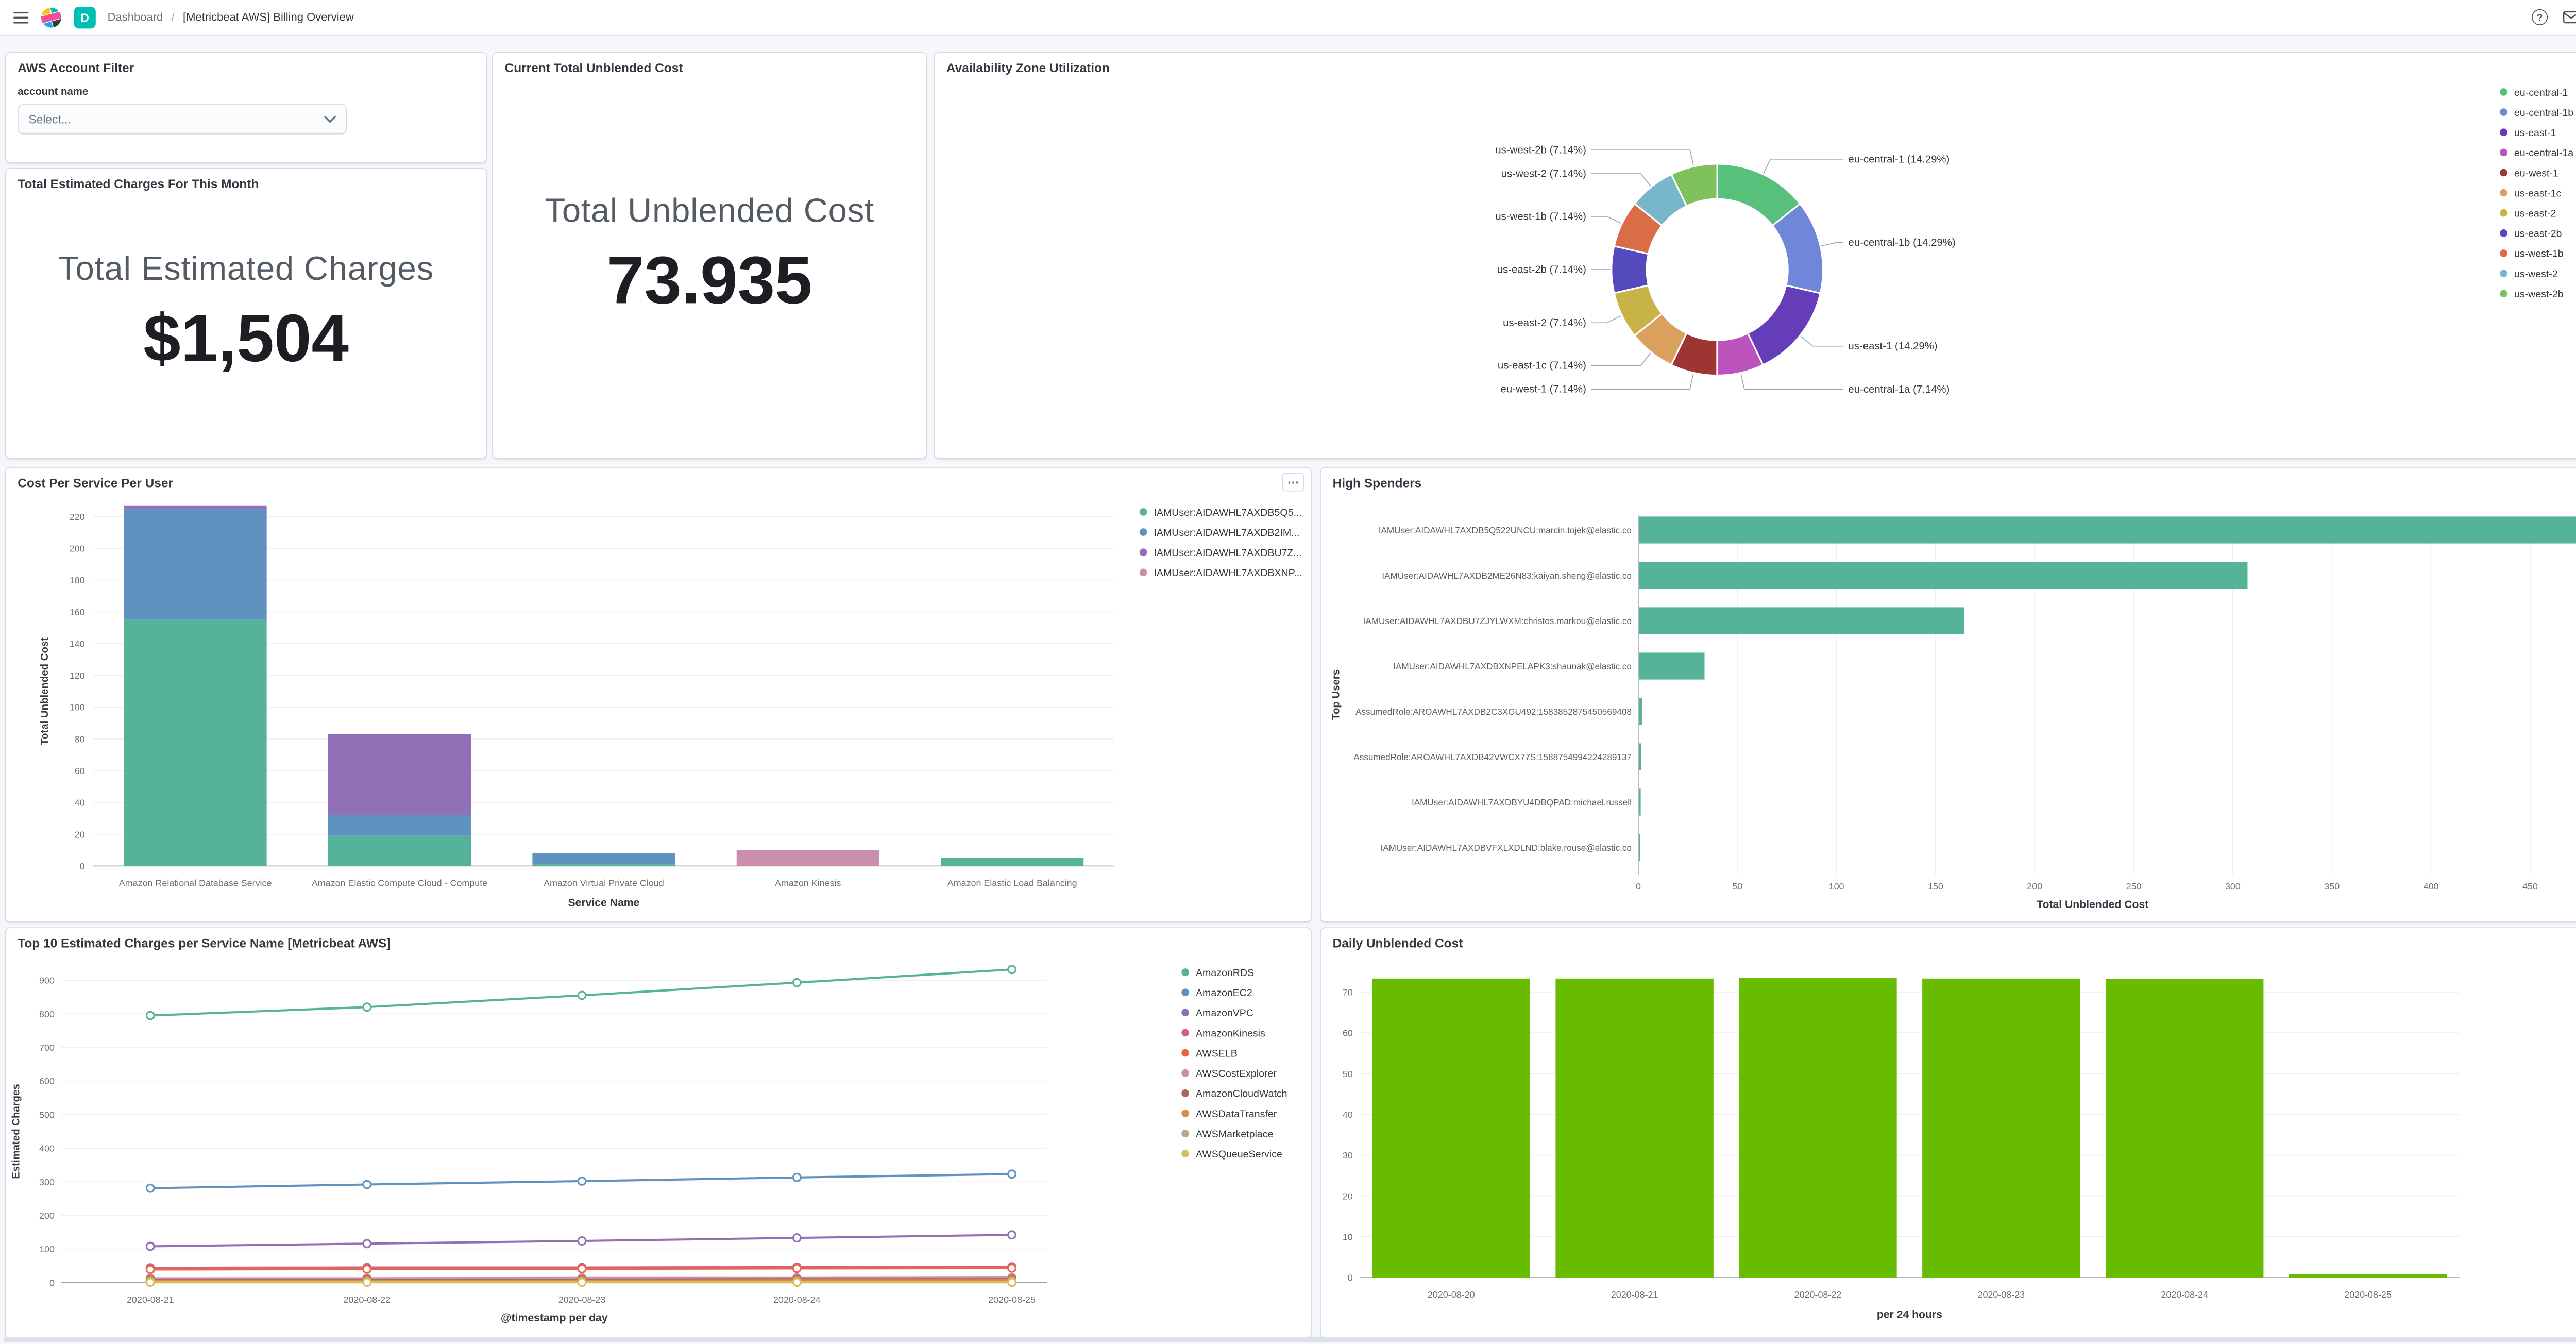 This screenshot has width=2576, height=1344. Describe the element at coordinates (2536, 273) in the screenshot. I see `legend-item-us-west-2: us-west-2` at that location.